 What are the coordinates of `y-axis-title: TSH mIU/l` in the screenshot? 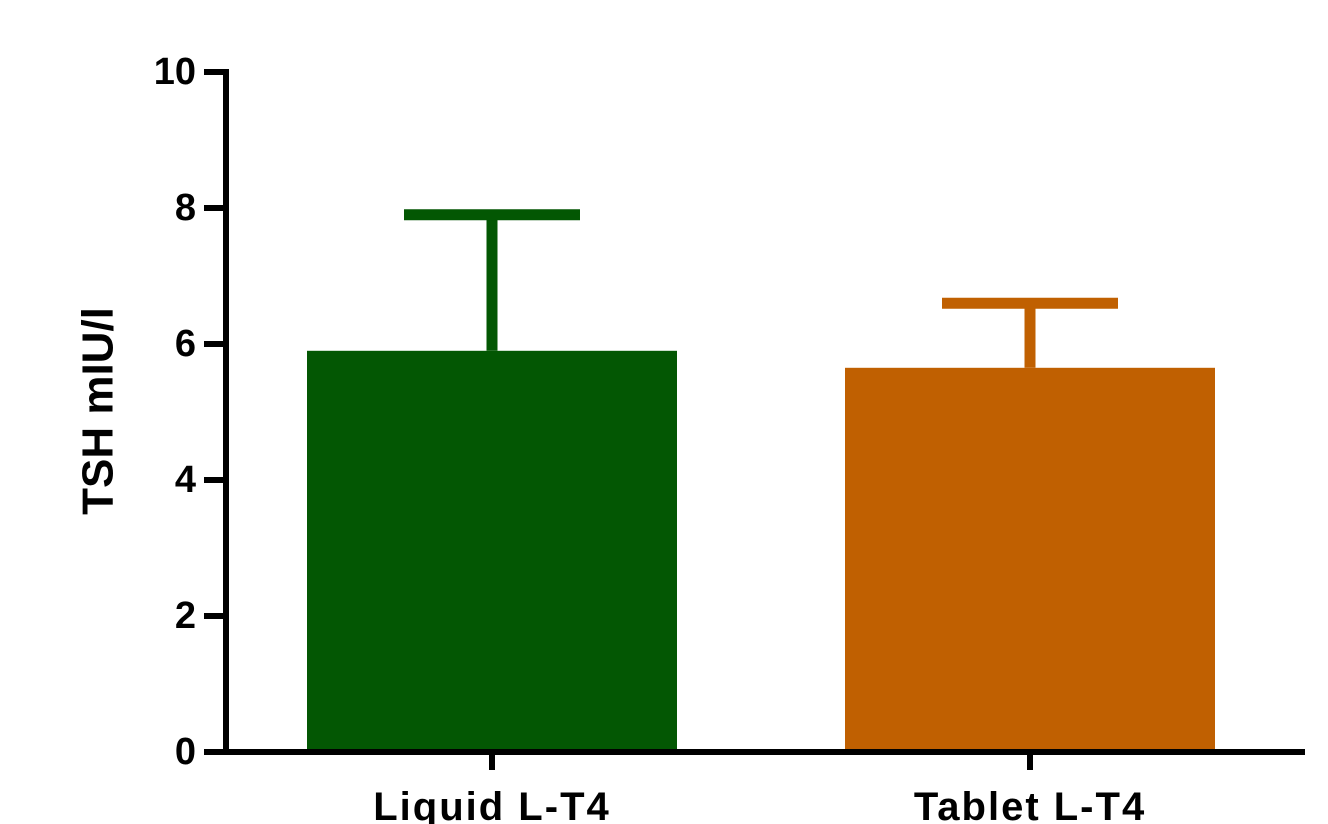 It's located at (98, 411).